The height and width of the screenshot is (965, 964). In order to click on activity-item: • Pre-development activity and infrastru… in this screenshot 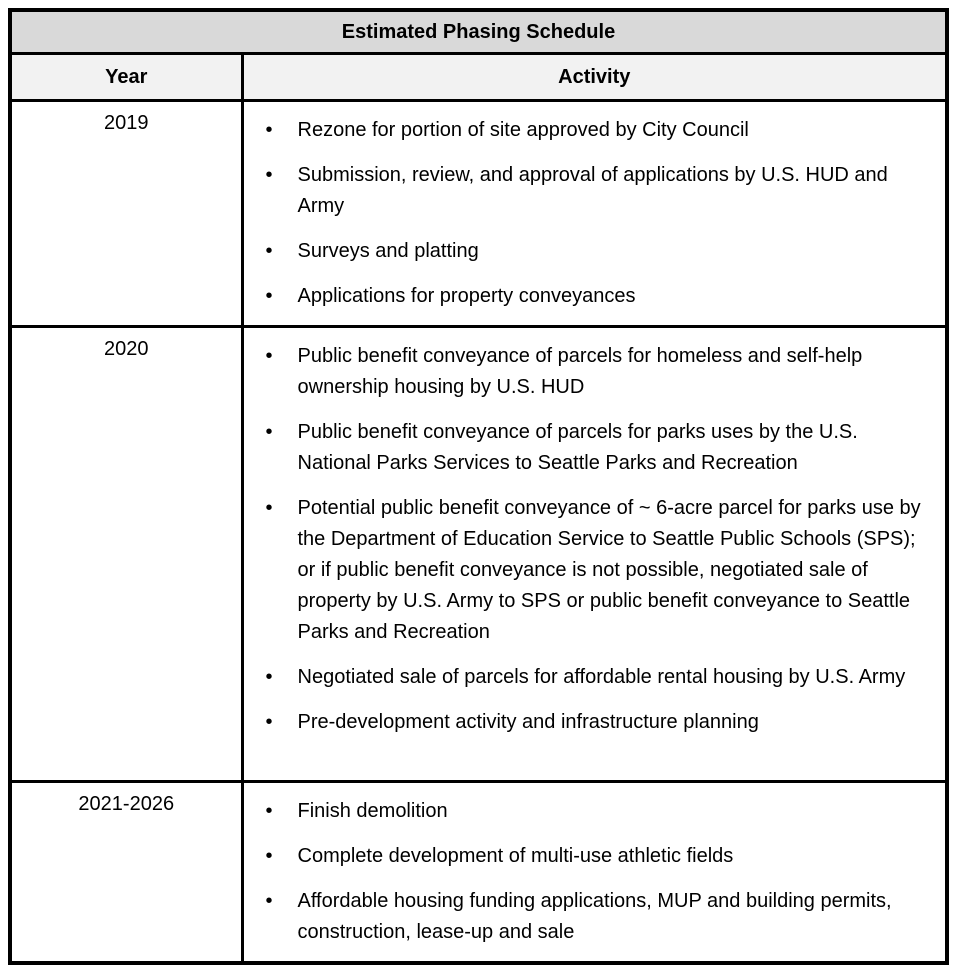, I will do `click(599, 722)`.